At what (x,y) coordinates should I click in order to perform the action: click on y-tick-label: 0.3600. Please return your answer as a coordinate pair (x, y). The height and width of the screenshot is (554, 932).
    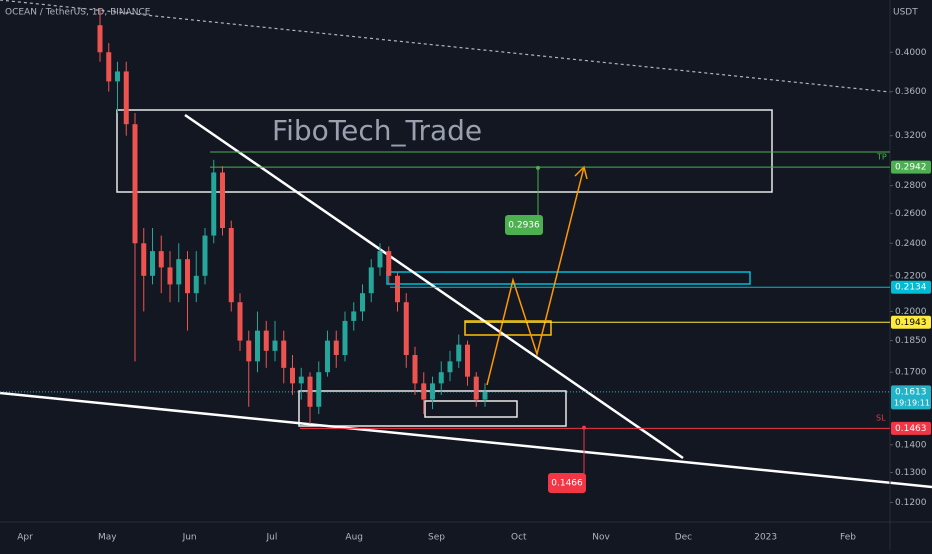
    Looking at the image, I should click on (911, 92).